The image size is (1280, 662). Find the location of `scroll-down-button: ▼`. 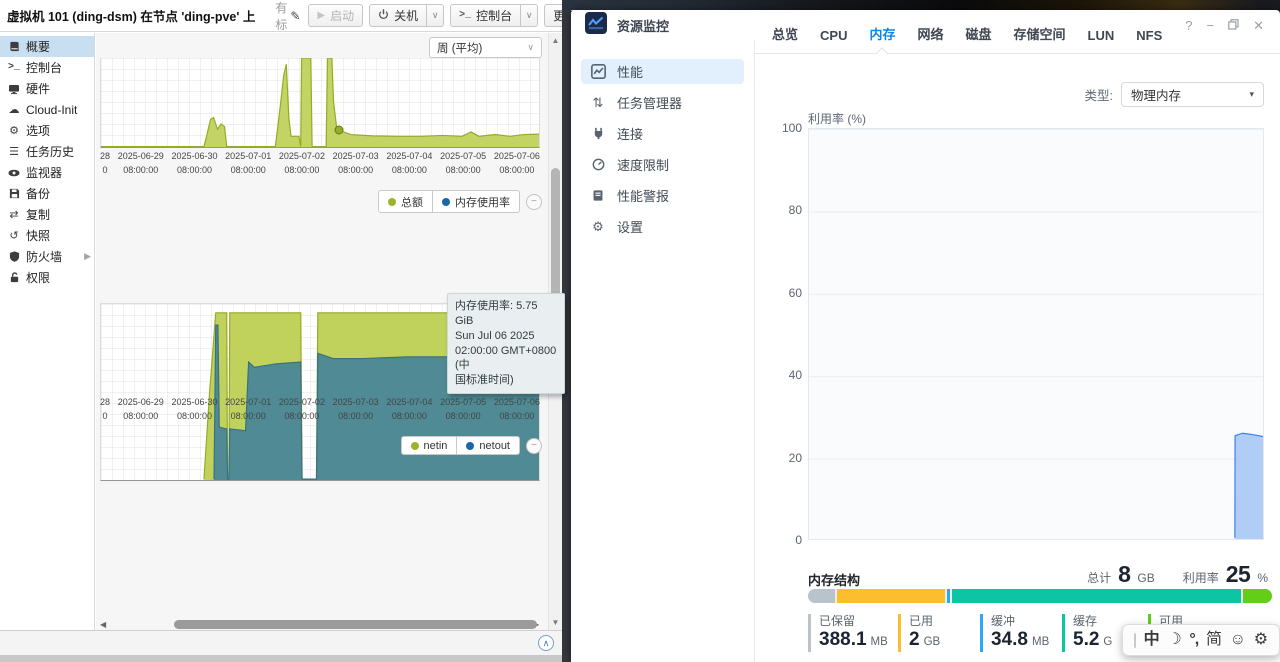

scroll-down-button: ▼ is located at coordinates (555, 622).